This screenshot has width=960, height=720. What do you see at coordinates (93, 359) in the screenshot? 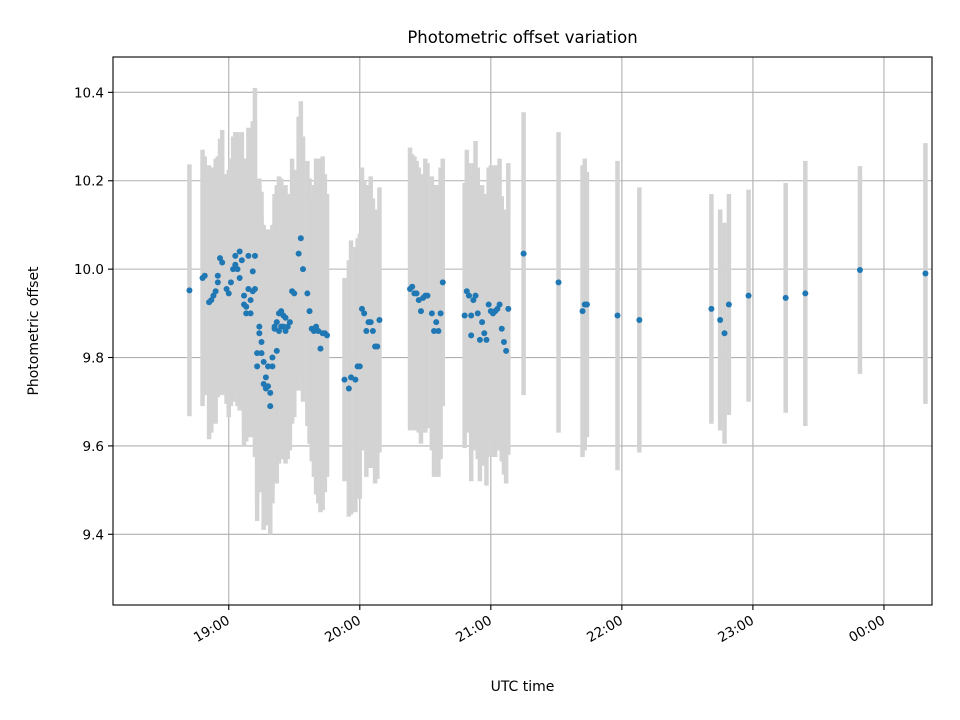
I see `y-tick-label: 9.8` at bounding box center [93, 359].